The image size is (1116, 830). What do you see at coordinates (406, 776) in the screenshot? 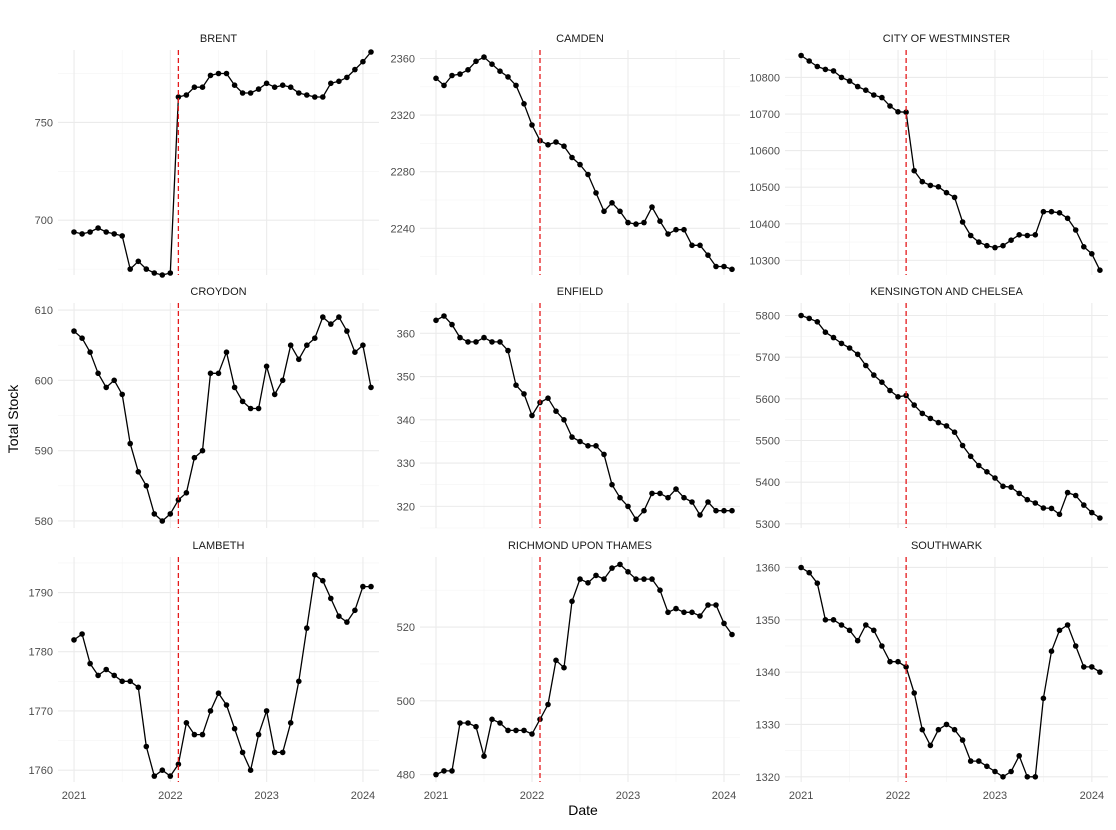
I see `y-tick-label: 480` at bounding box center [406, 776].